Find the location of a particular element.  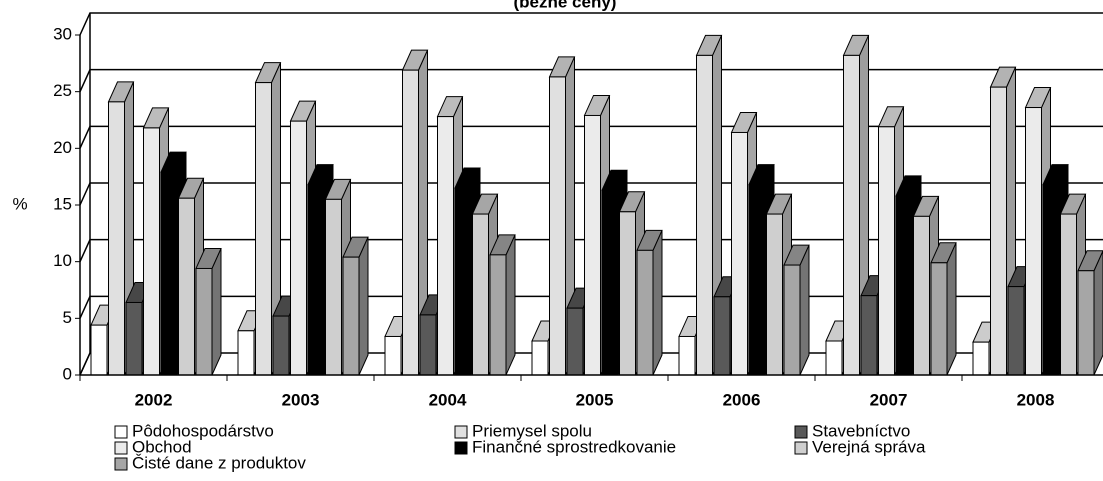

y-tick-label: 0 is located at coordinates (67, 373).